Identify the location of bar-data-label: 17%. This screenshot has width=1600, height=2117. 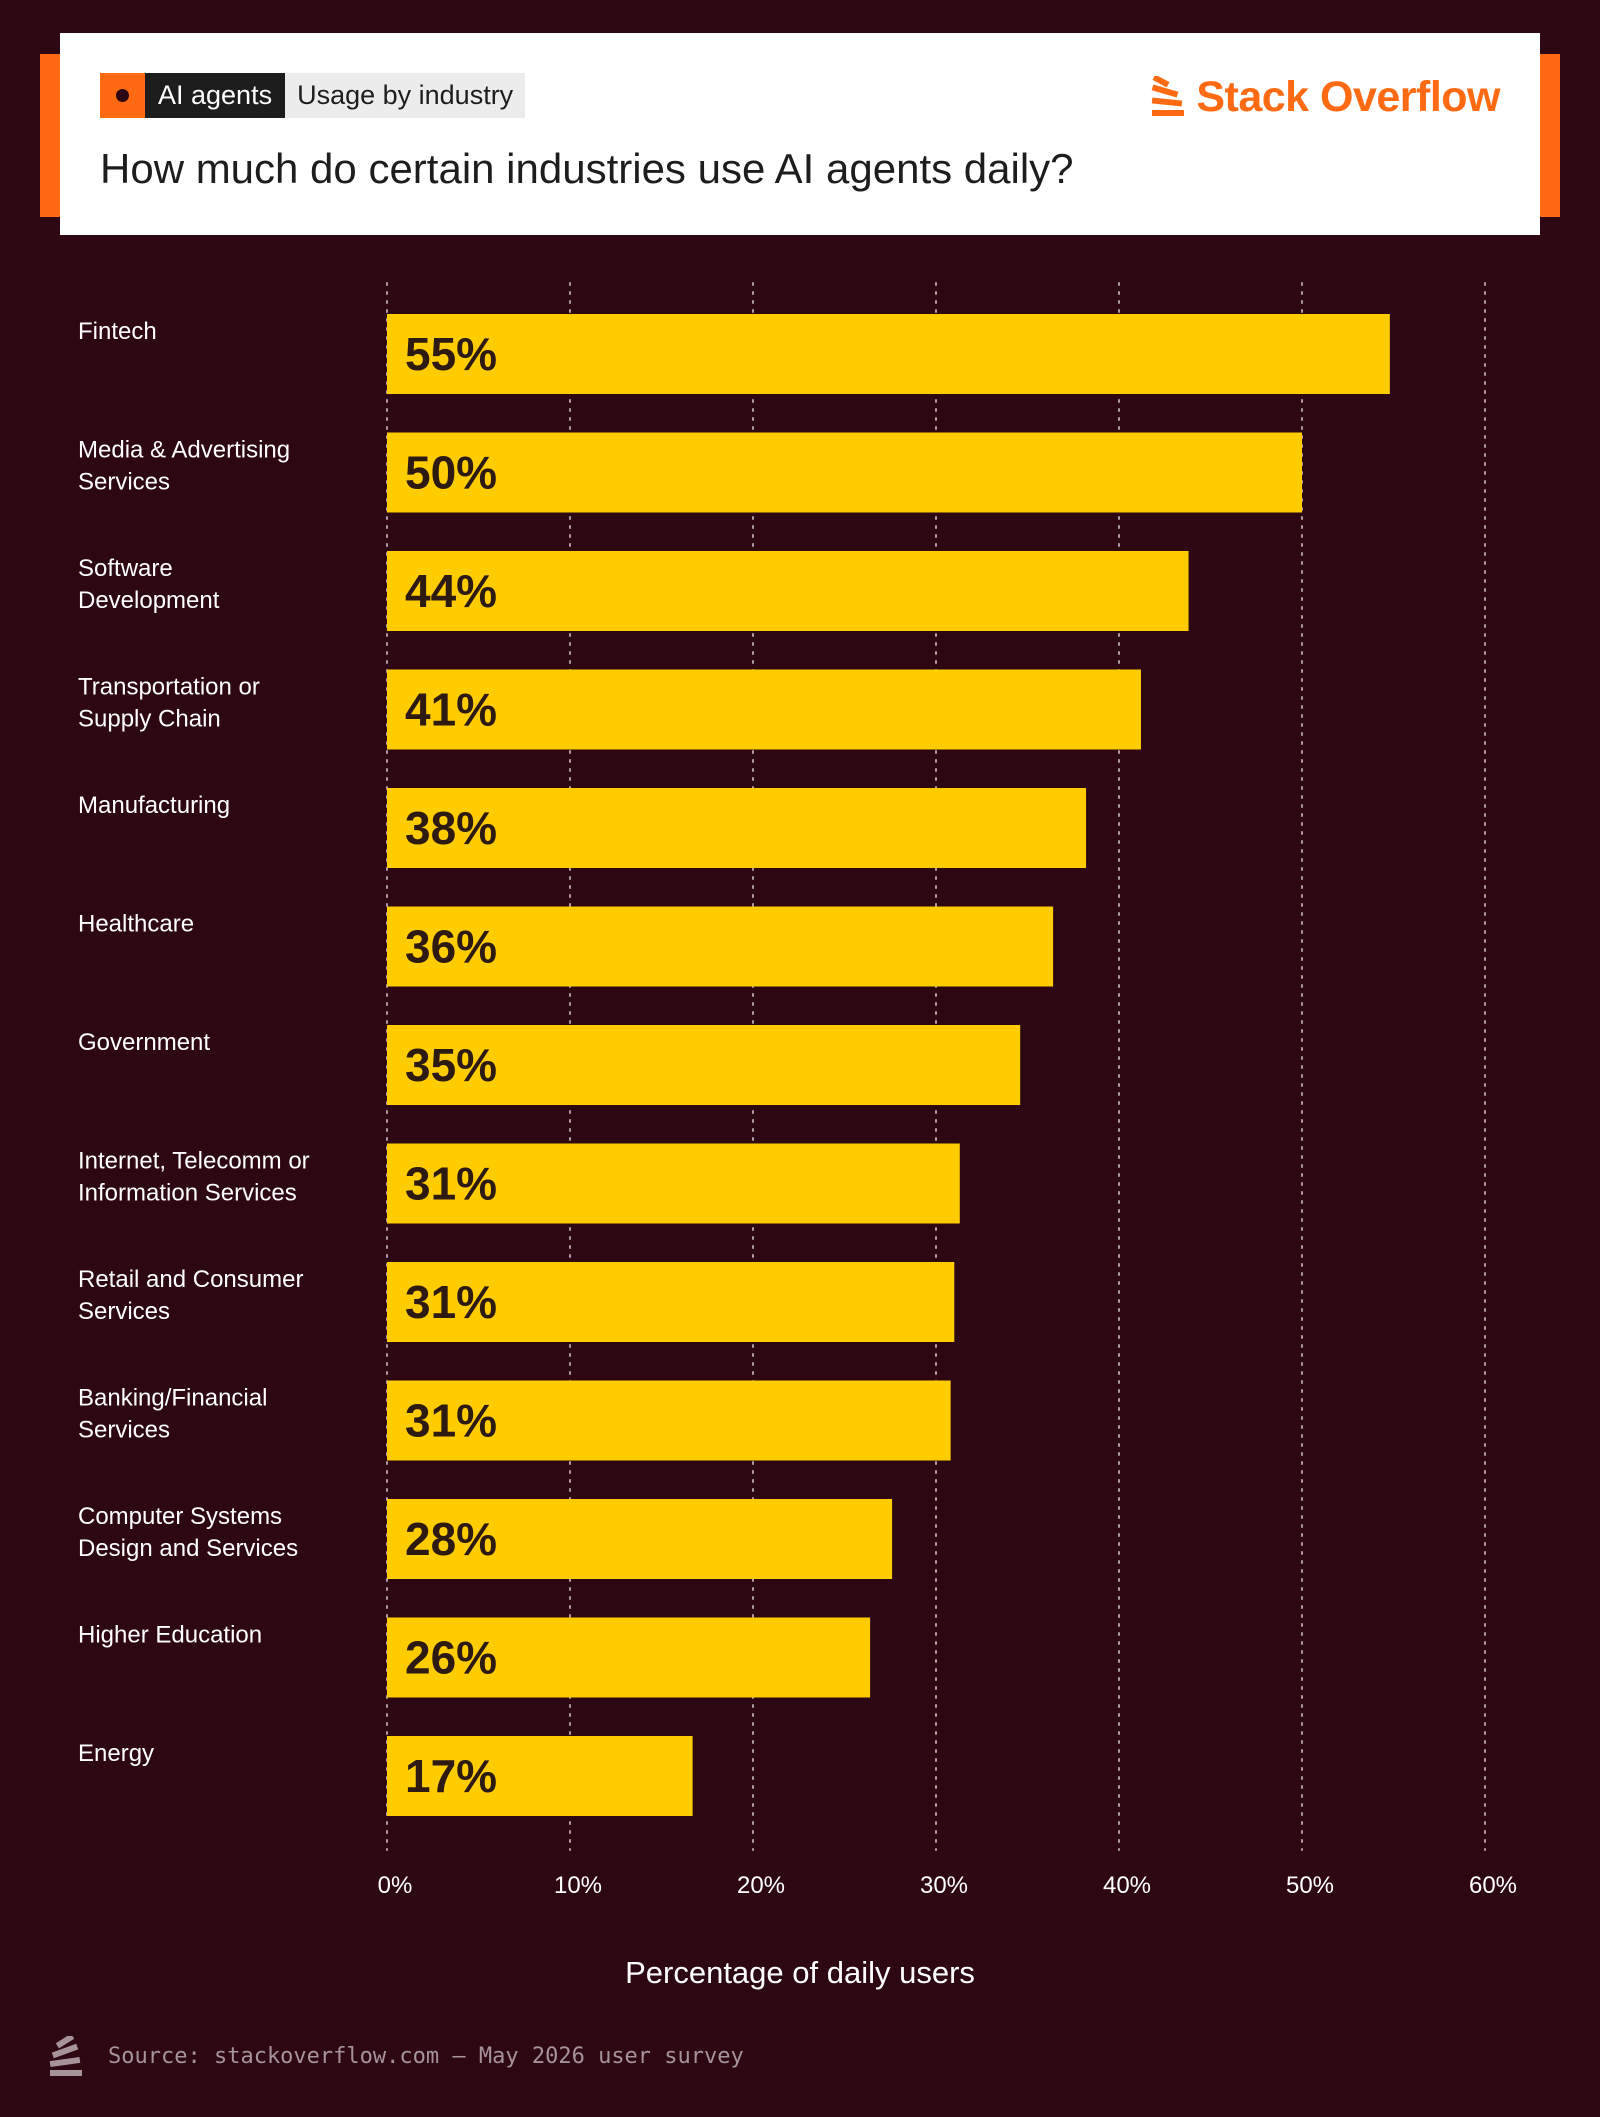
(451, 1776).